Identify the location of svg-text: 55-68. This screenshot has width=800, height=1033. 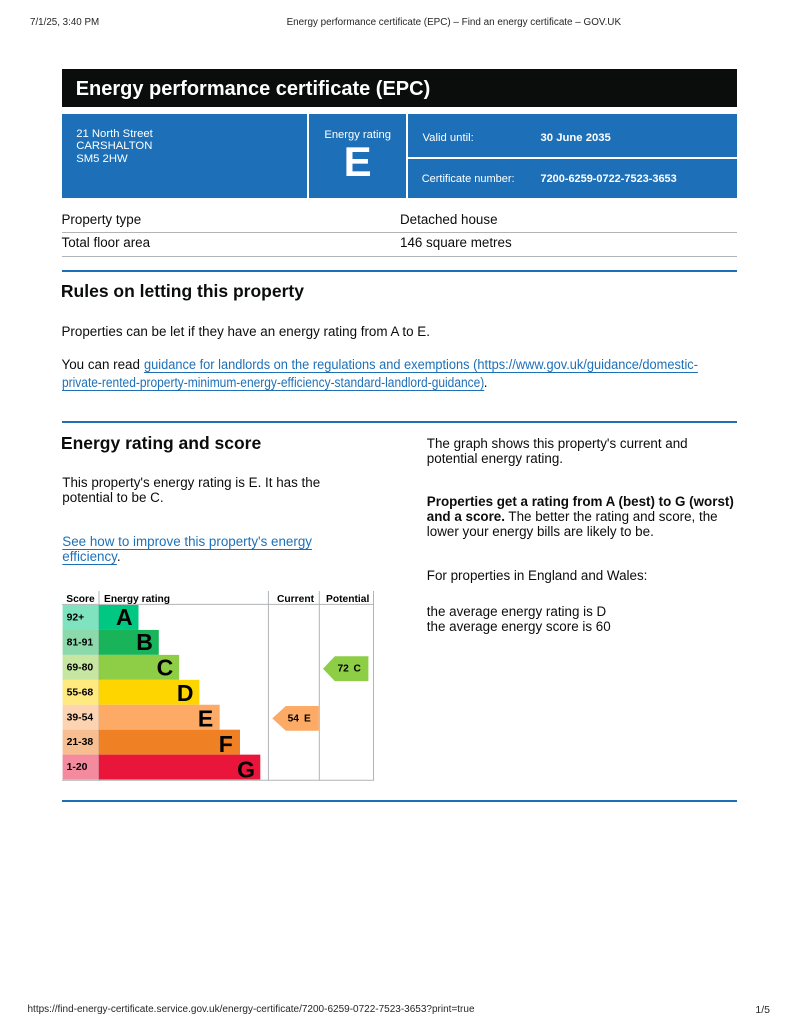
(80, 692).